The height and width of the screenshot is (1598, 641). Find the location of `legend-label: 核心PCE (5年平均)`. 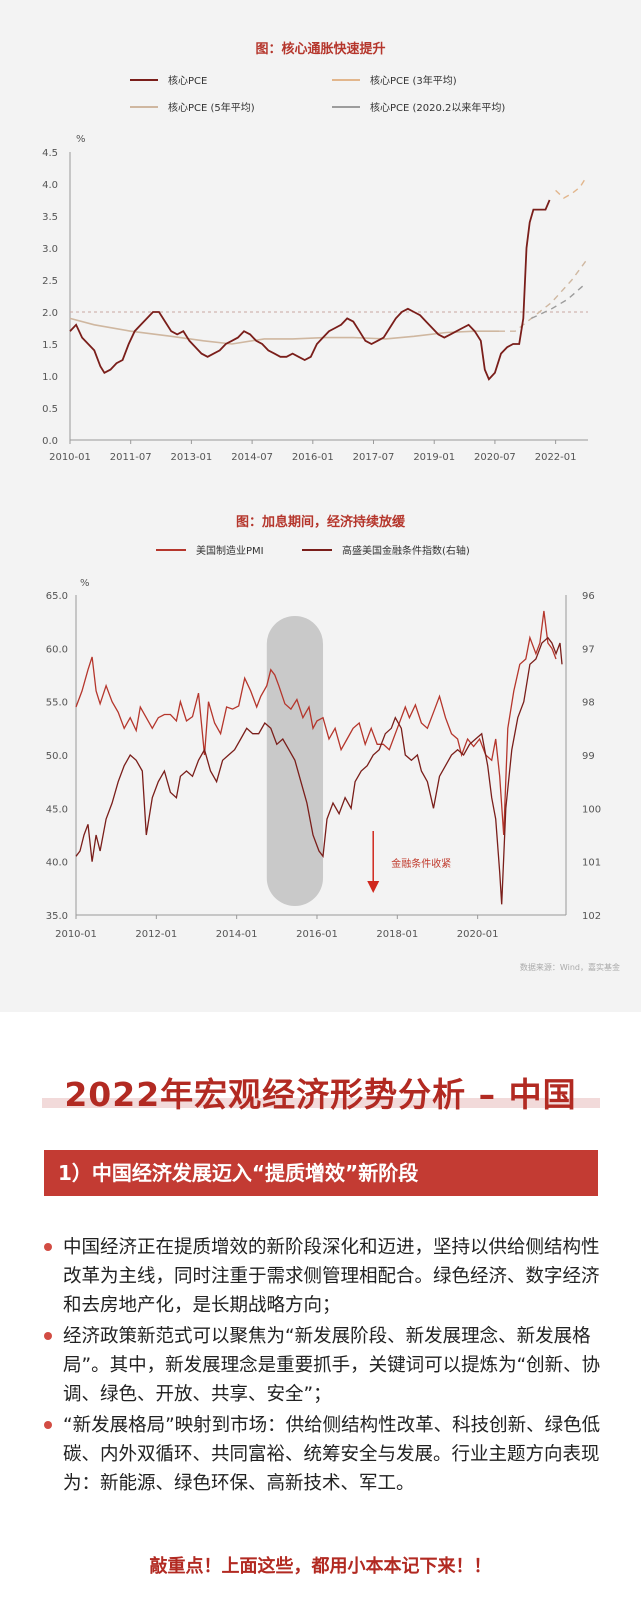

legend-label: 核心PCE (5年平均) is located at coordinates (211, 107).